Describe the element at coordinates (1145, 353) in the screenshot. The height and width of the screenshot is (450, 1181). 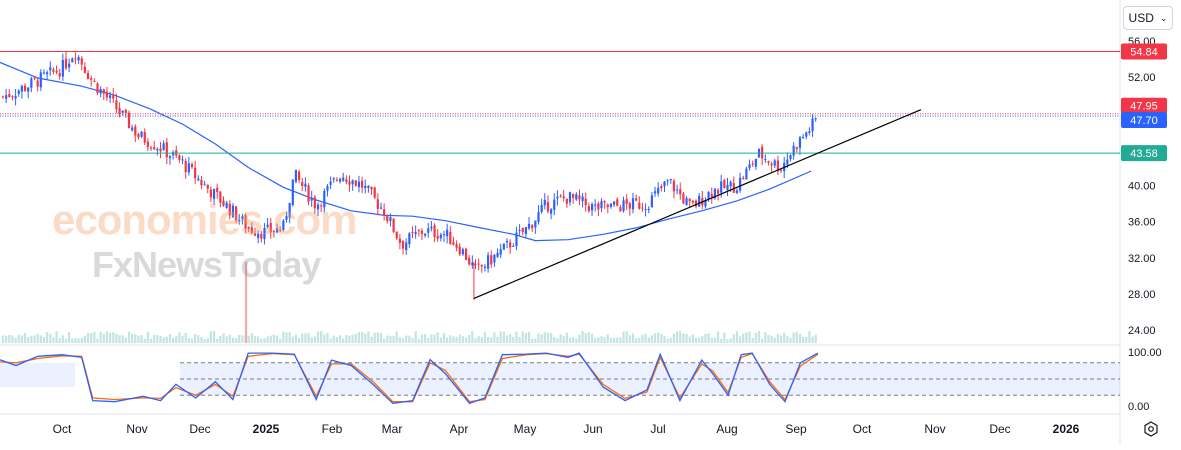
I see `oscillator-tick-label: 100.00` at that location.